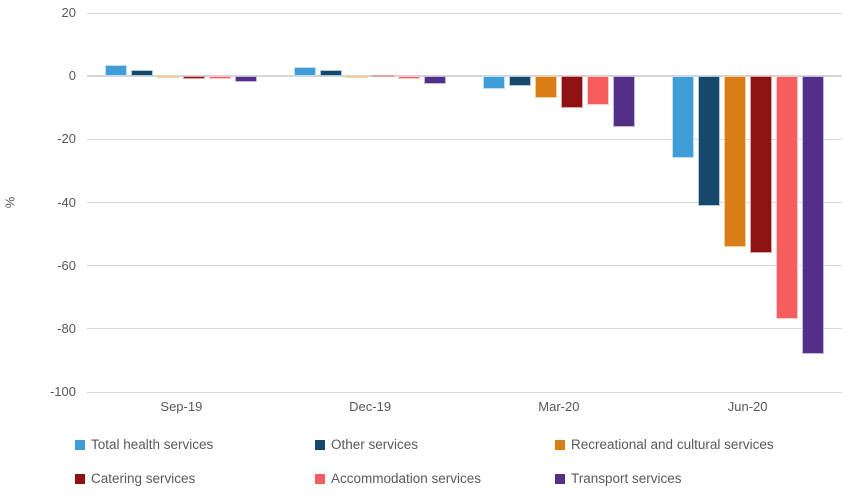  I want to click on x-tick-label: Dec-19, so click(370, 406).